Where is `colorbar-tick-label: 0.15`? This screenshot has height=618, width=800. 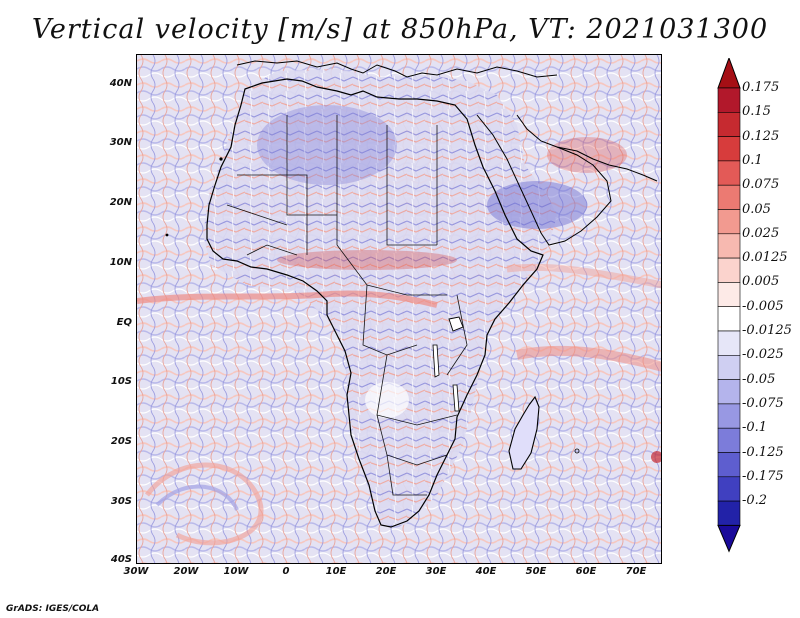 colorbar-tick-label: 0.15 is located at coordinates (756, 112).